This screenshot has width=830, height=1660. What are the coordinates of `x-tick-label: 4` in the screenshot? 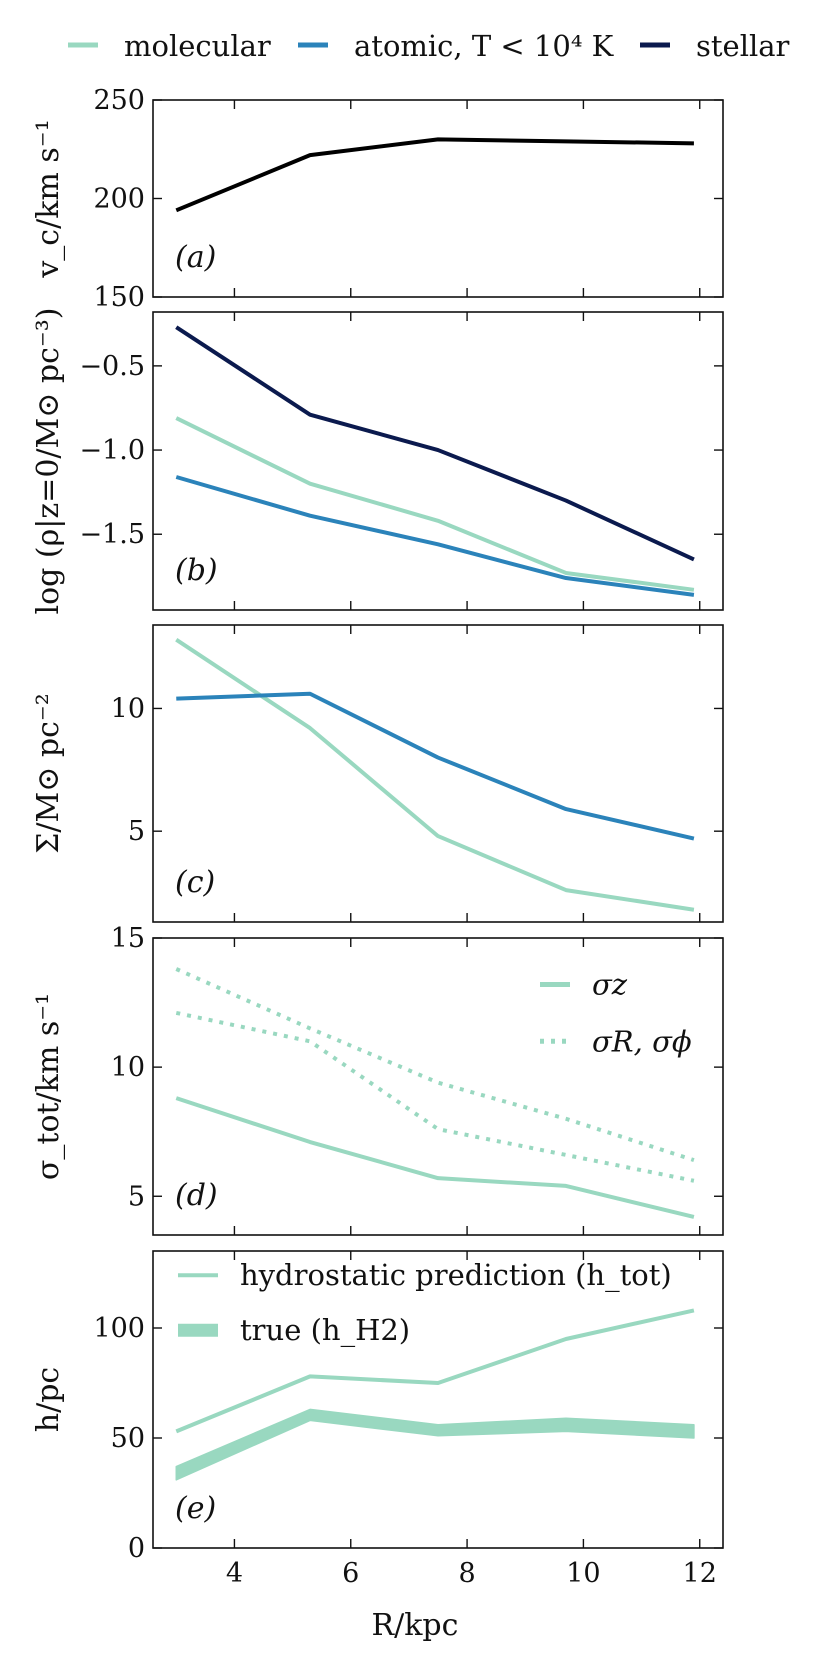 It's located at (234, 1573).